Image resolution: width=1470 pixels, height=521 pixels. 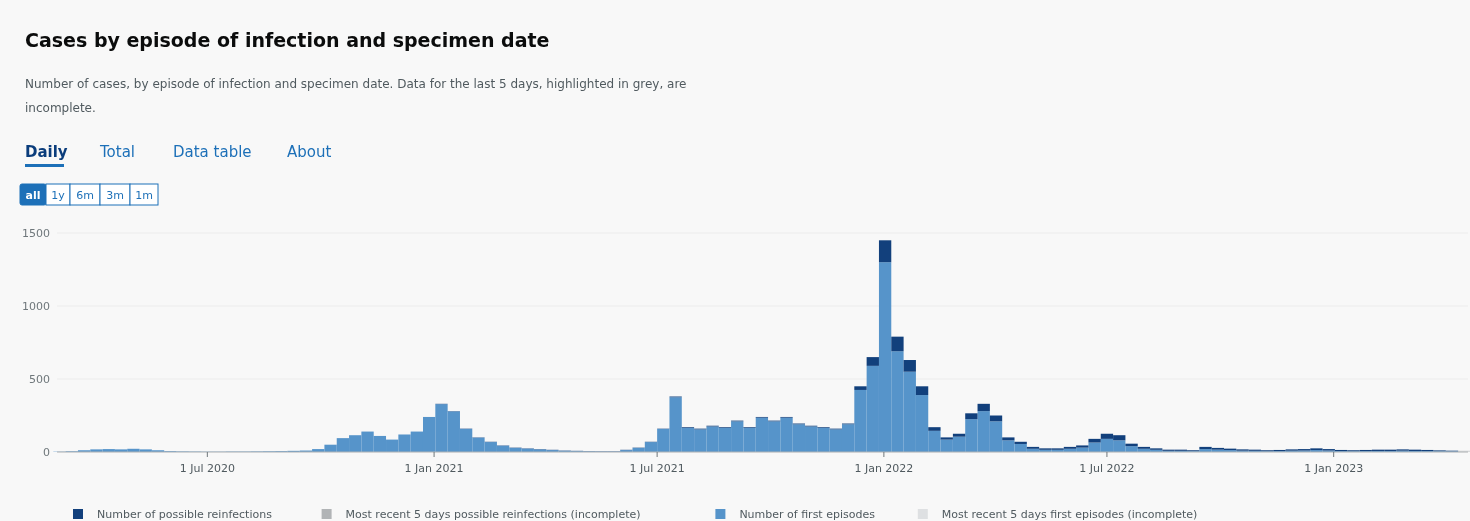 What do you see at coordinates (287, 40) in the screenshot?
I see `chart-title: Cases by episode of infection and specimen date` at bounding box center [287, 40].